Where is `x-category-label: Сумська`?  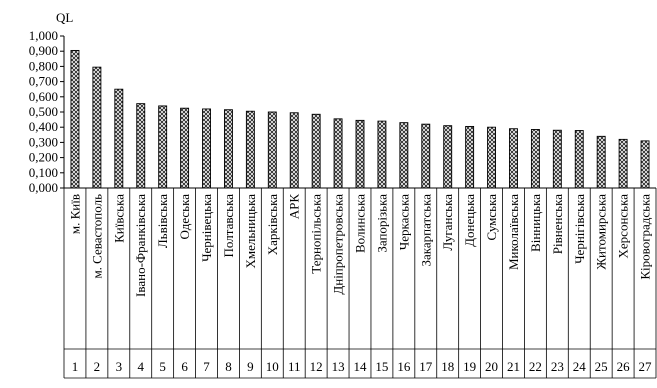
x-category-label: Сумська is located at coordinates (491, 217).